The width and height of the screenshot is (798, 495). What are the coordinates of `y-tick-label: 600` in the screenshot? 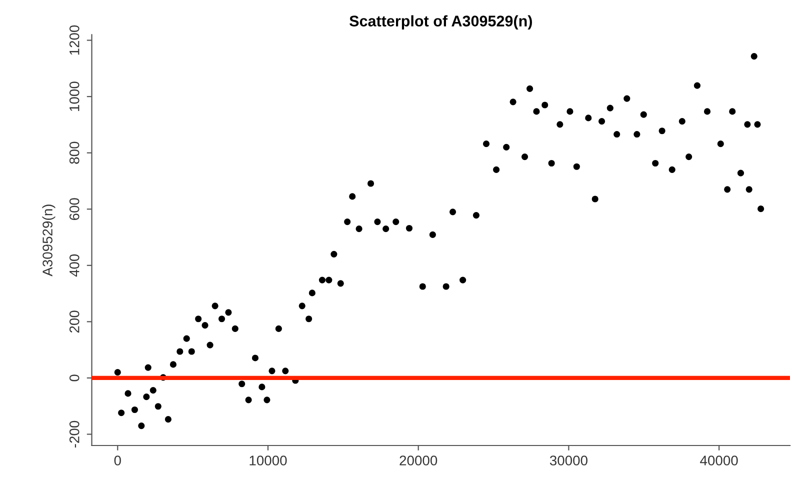 It's located at (74, 209).